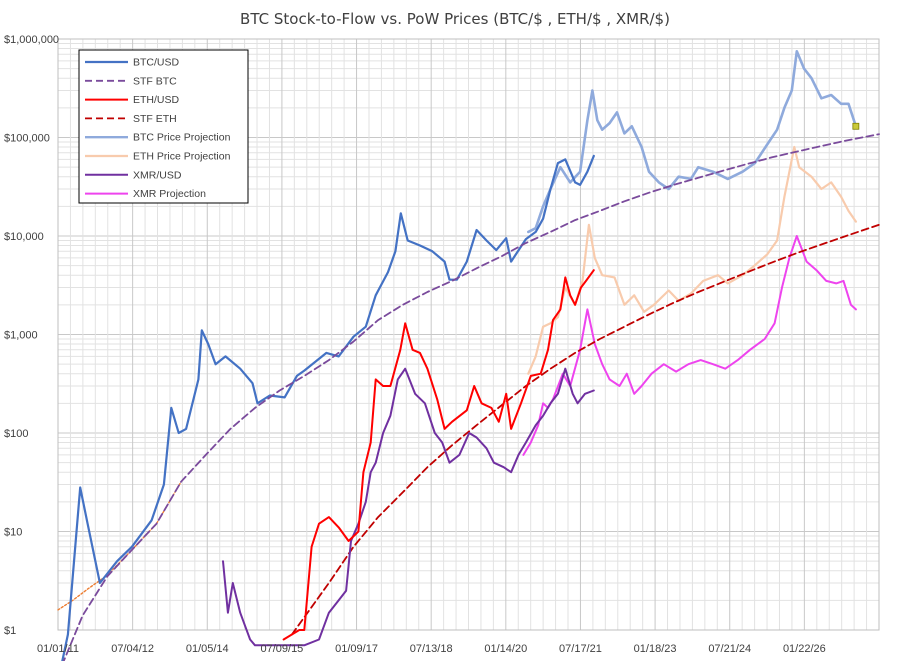  What do you see at coordinates (24, 237) in the screenshot?
I see `y-tick-label: $10,000` at bounding box center [24, 237].